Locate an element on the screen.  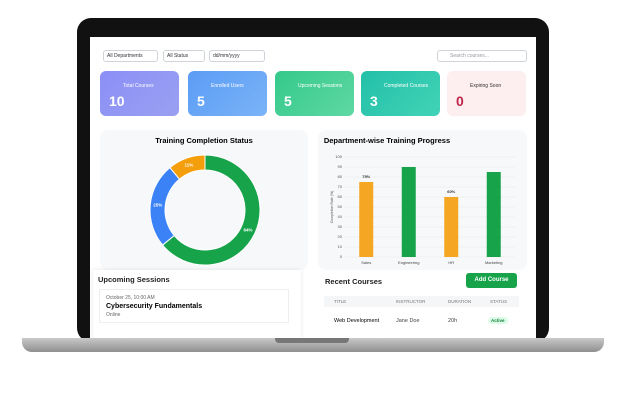
y-tick-label: 20 is located at coordinates (340, 236).